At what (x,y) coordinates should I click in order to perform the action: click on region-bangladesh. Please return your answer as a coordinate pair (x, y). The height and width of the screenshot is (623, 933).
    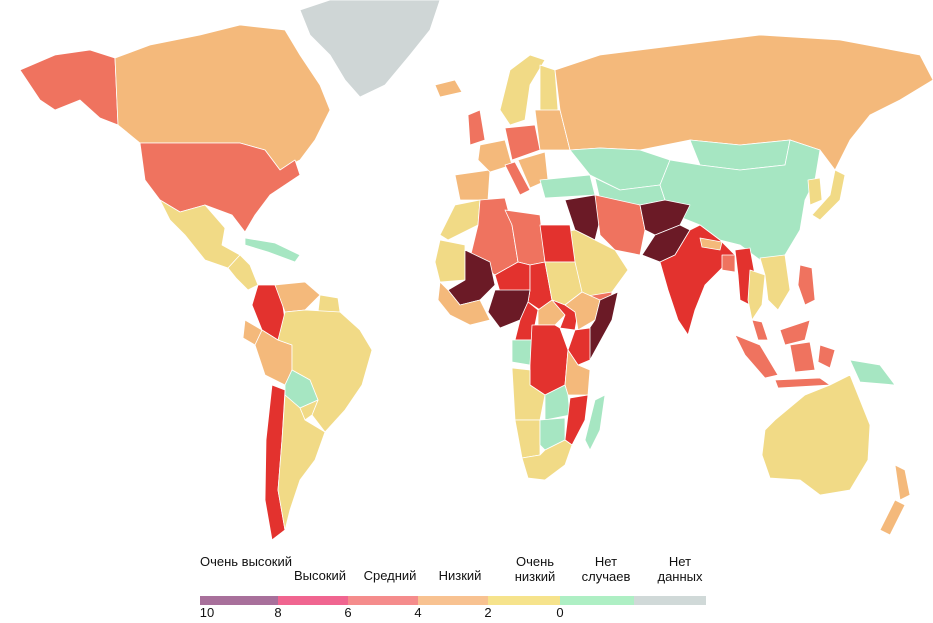
    Looking at the image, I should click on (728, 263).